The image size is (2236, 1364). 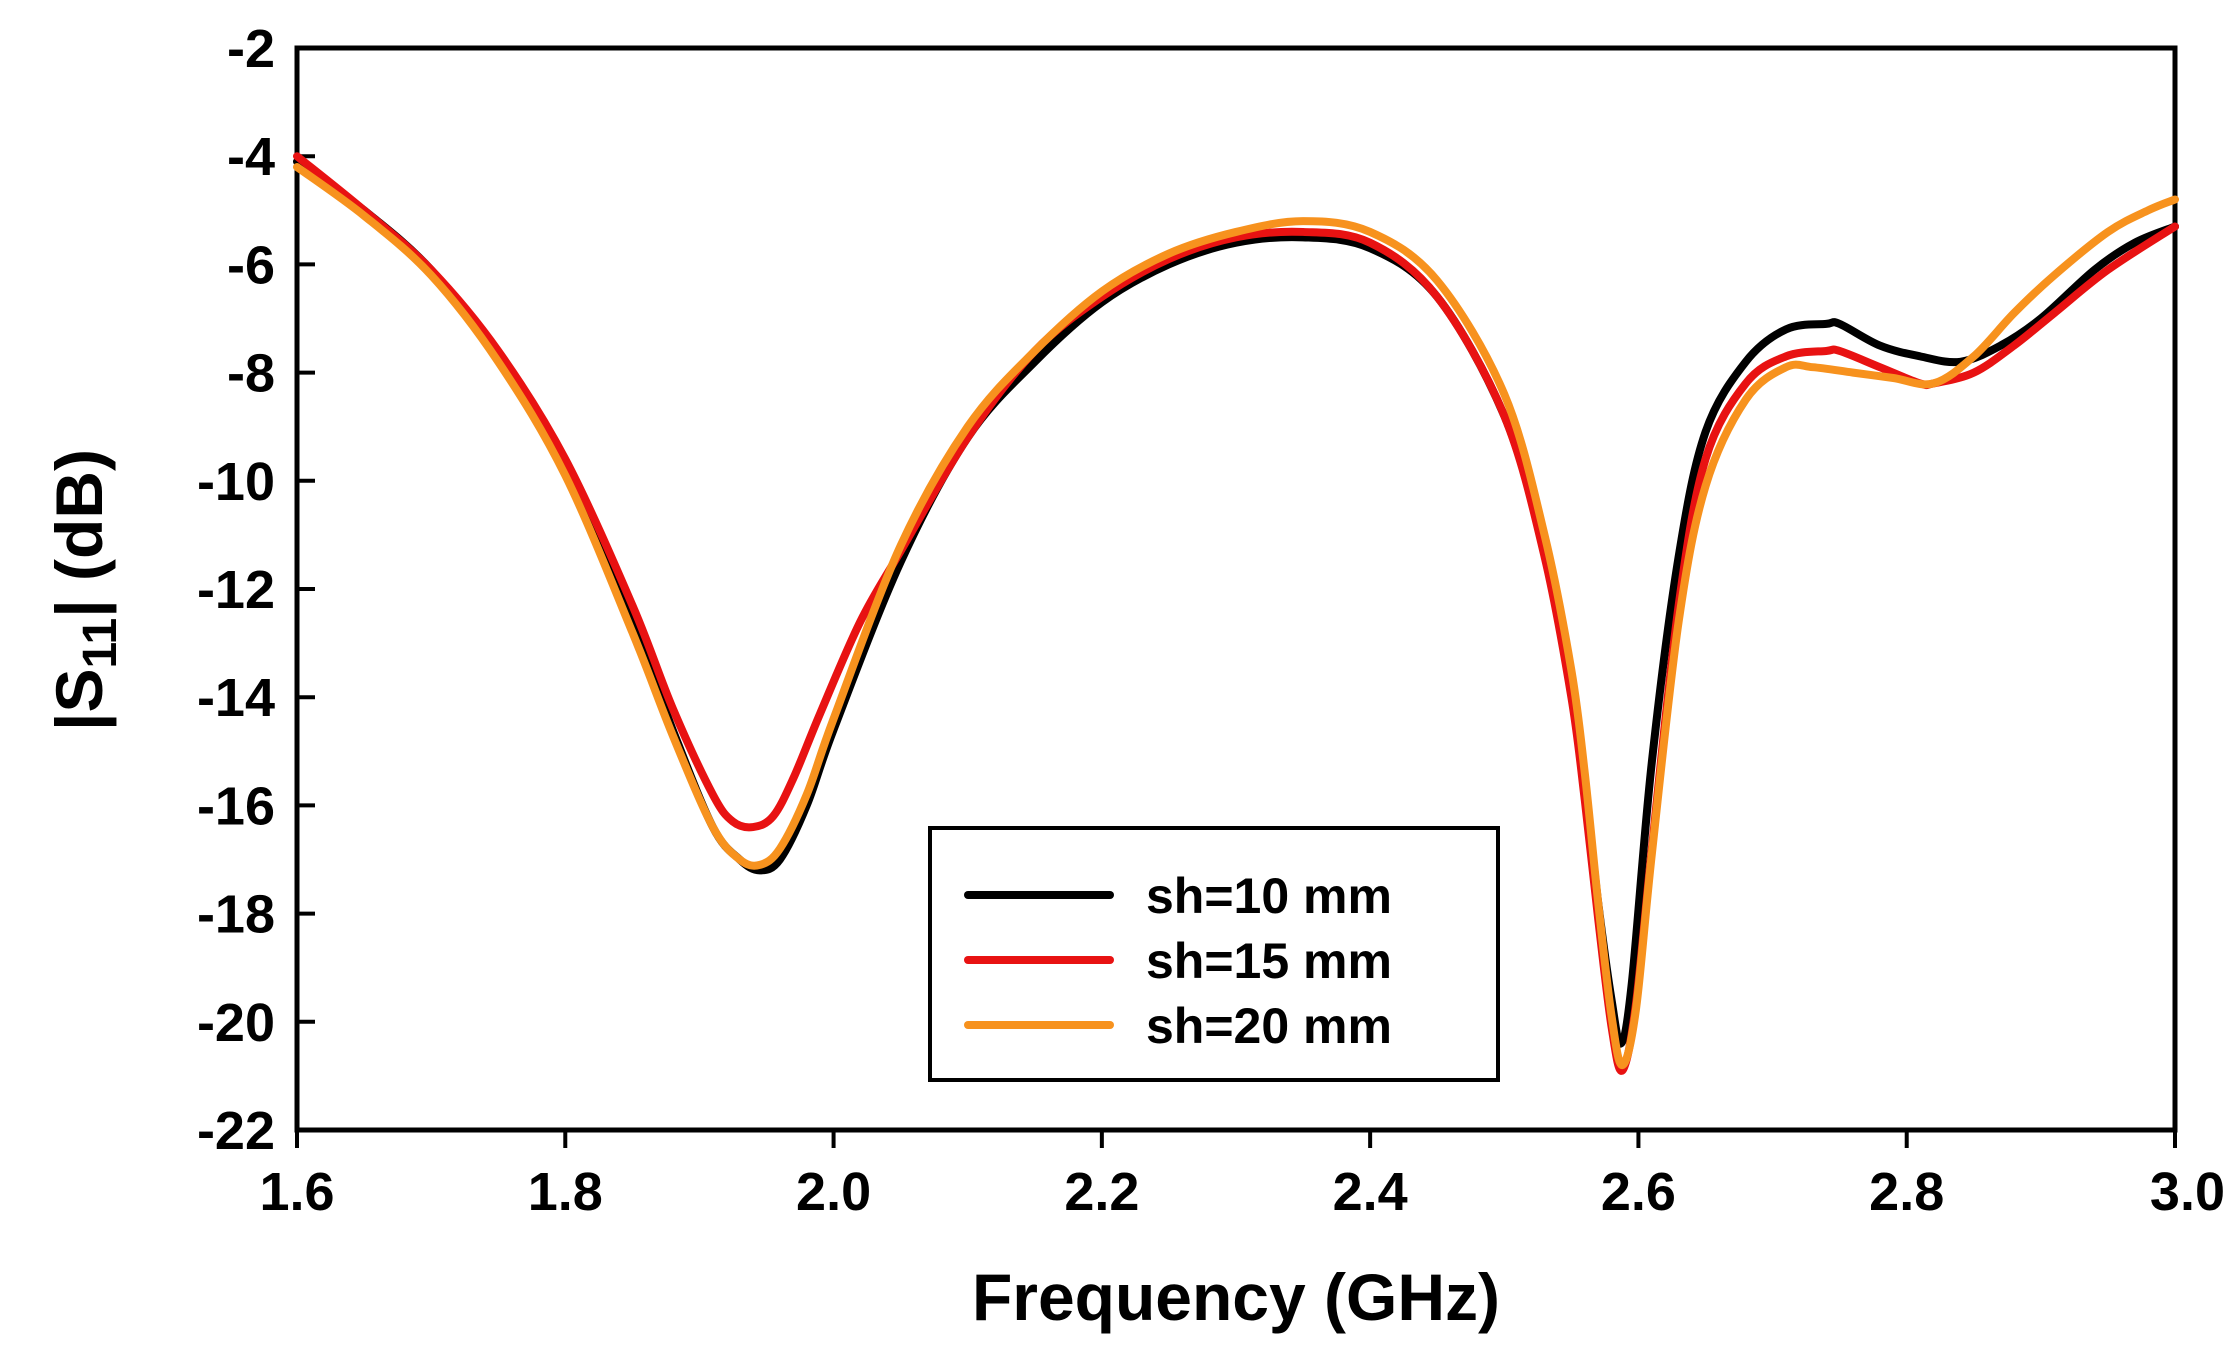 I want to click on legend: sh=10 mm sh=15 mm sh=20 mm, so click(x=1214, y=954).